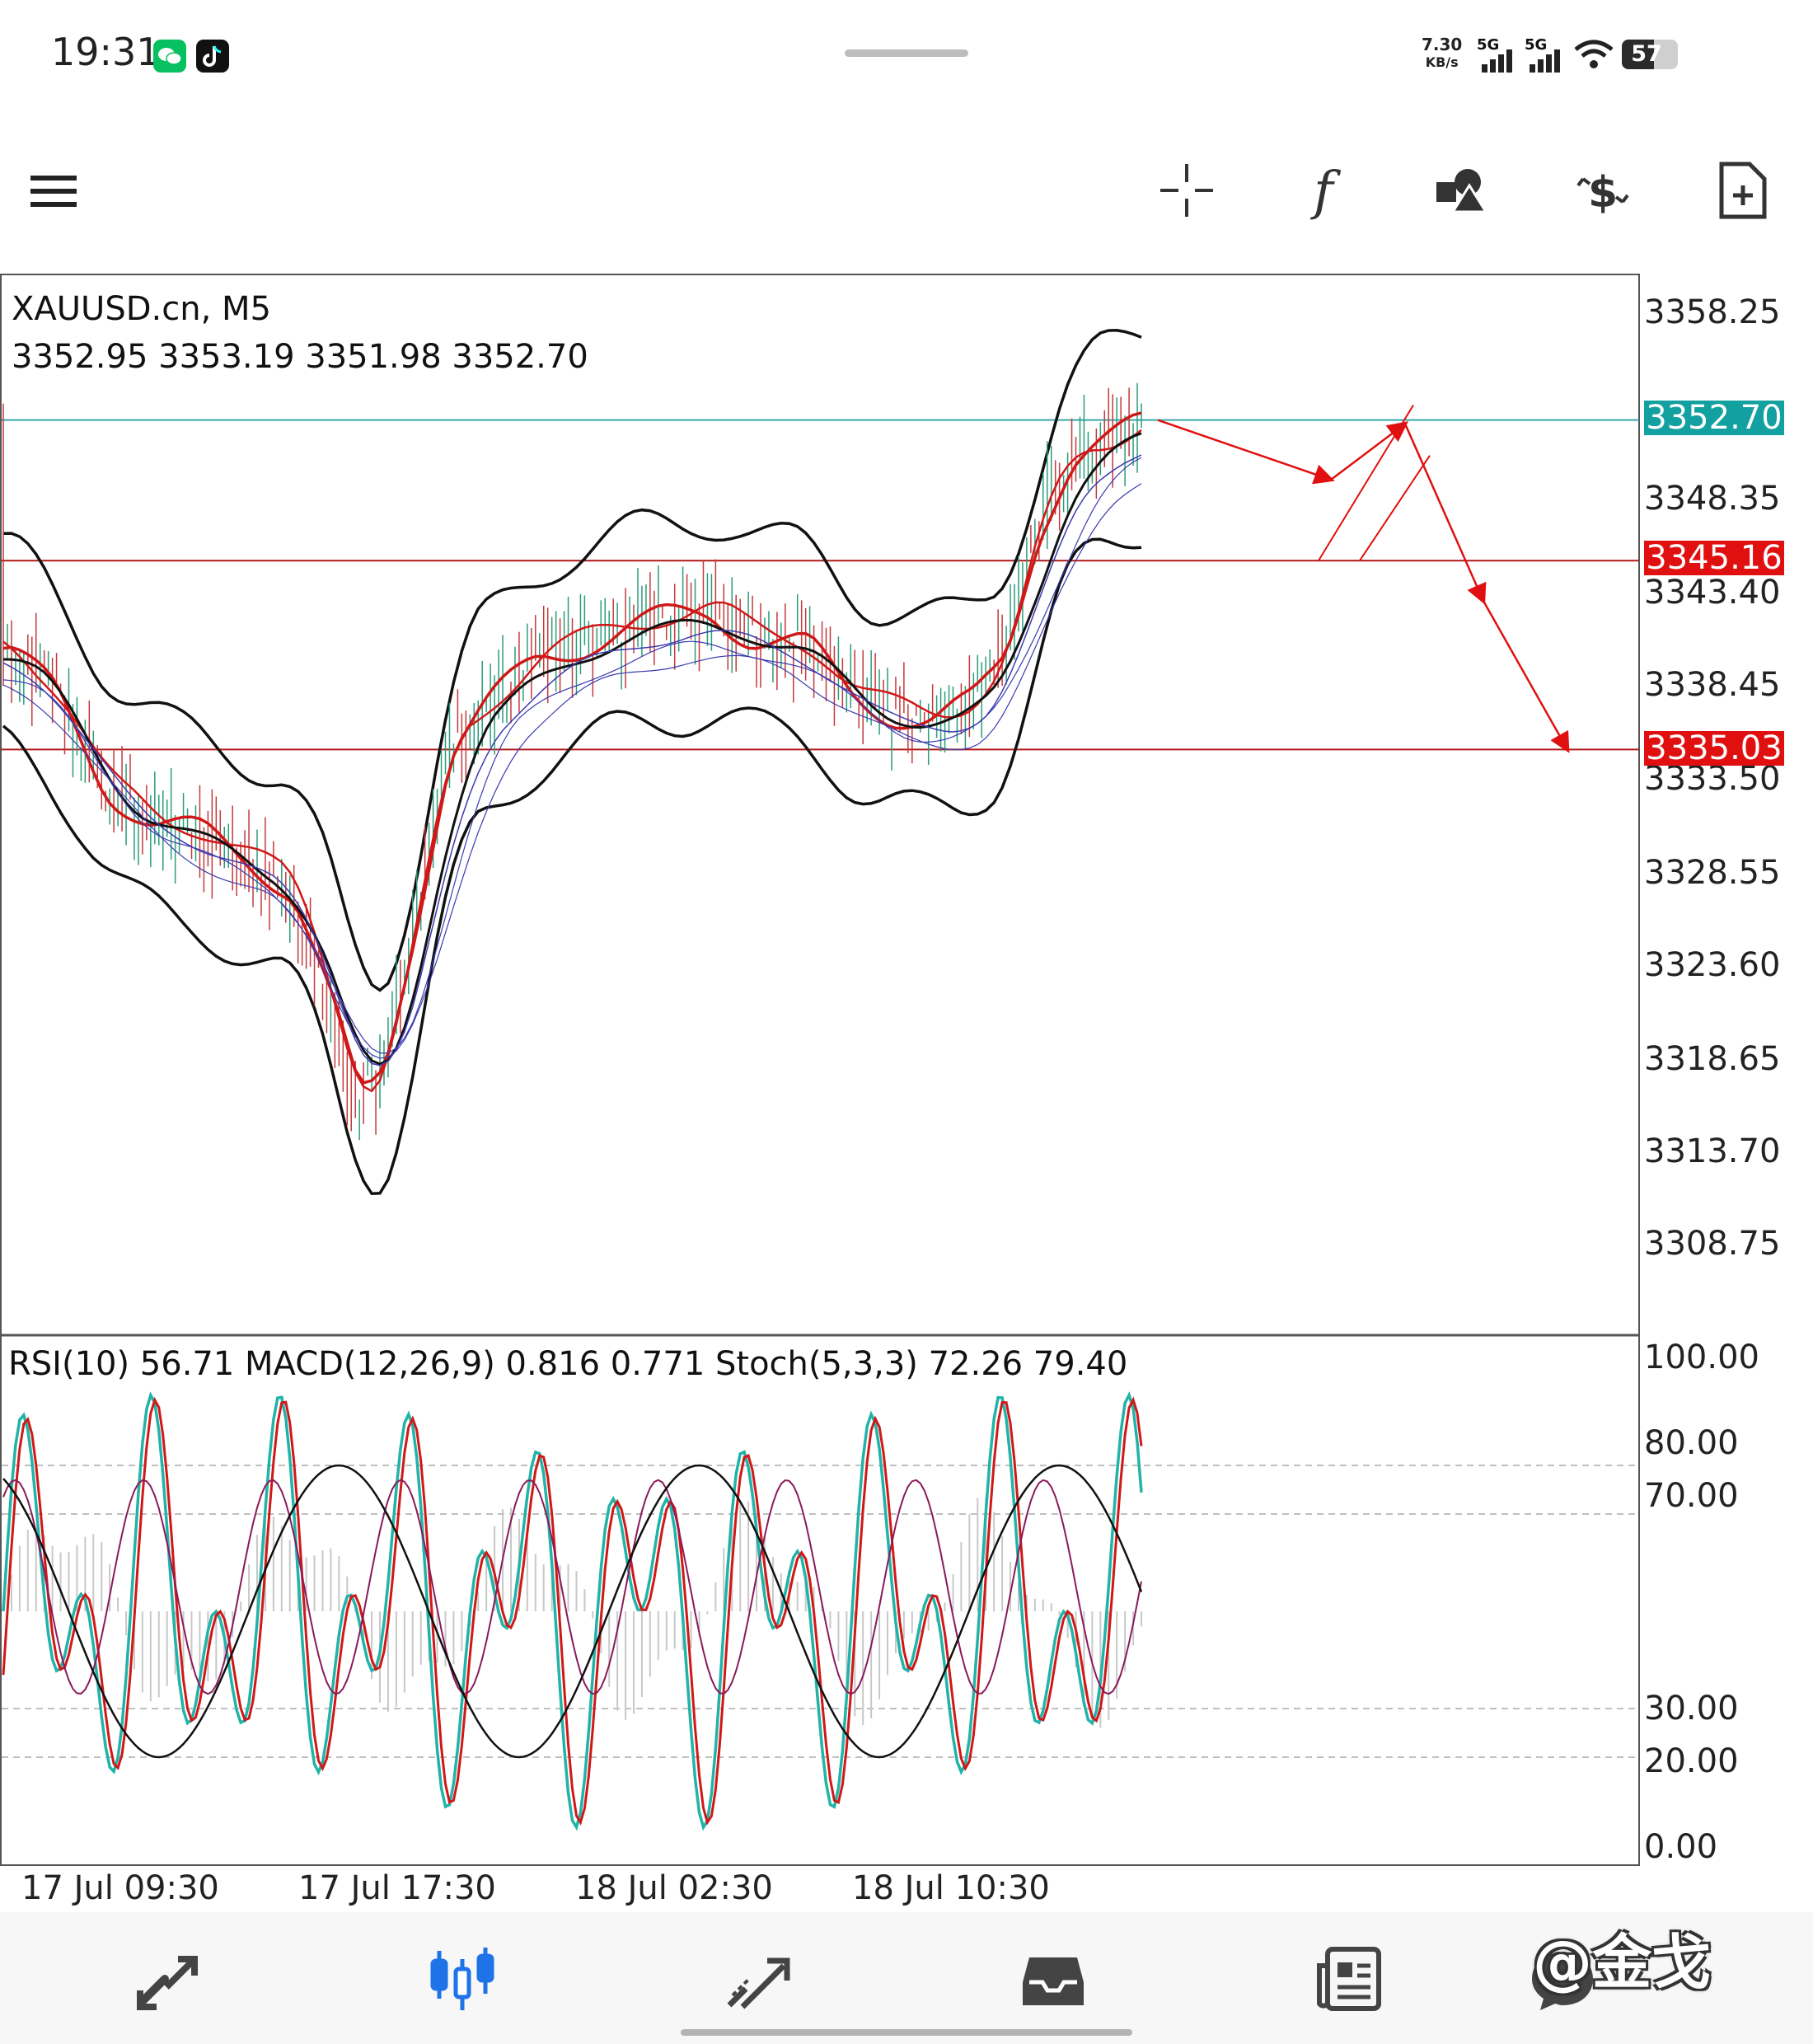  Describe the element at coordinates (1713, 1244) in the screenshot. I see `price-axis-label: 3308.75` at that location.